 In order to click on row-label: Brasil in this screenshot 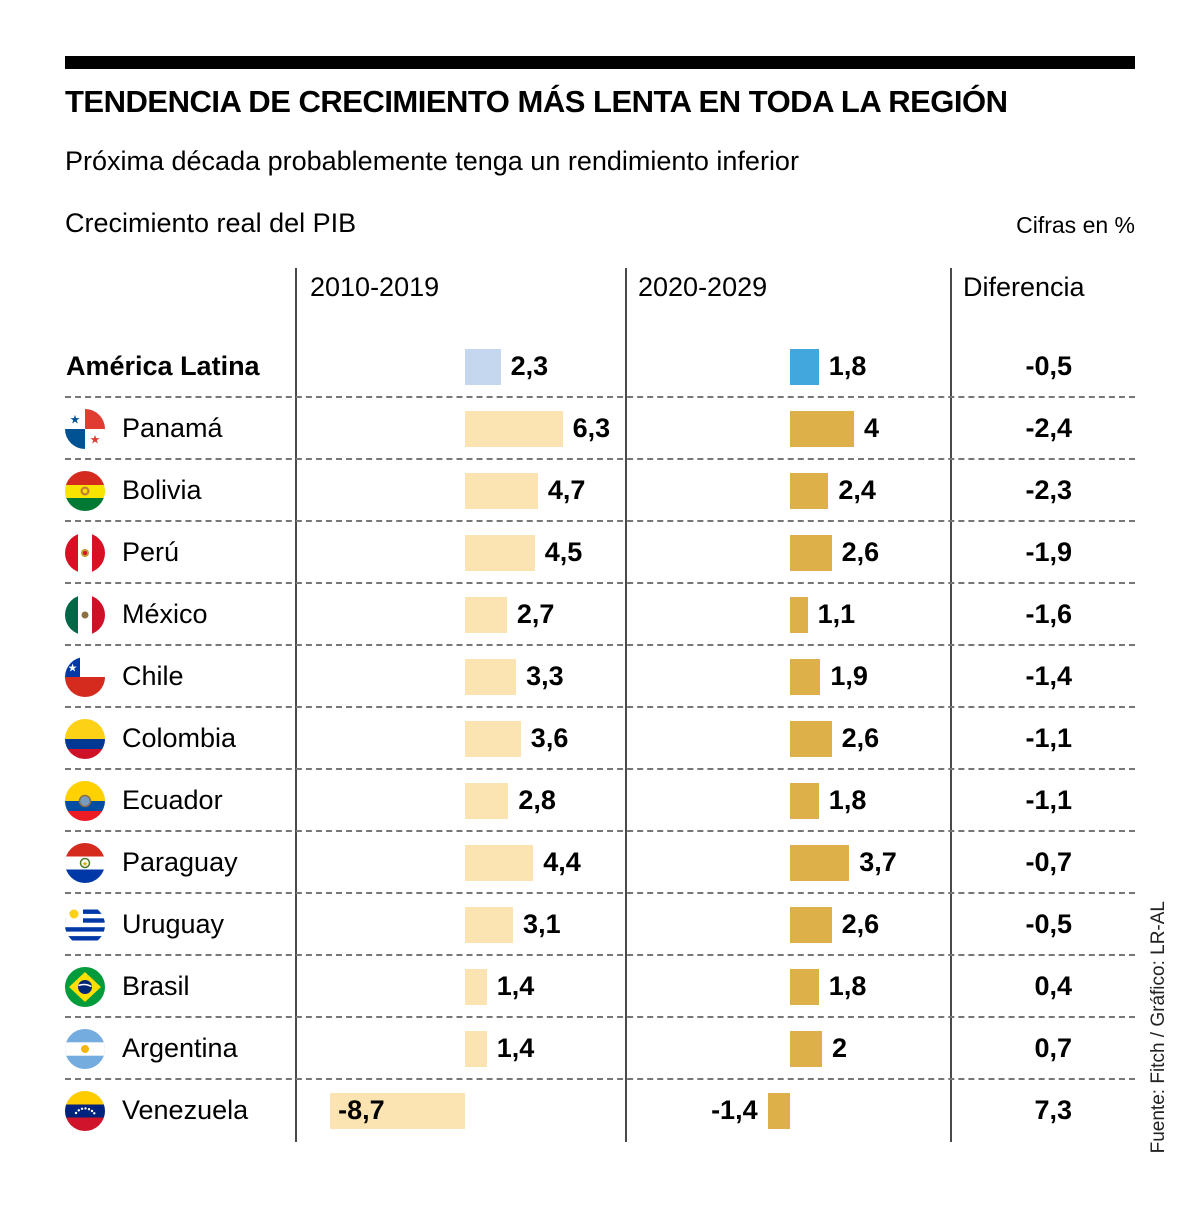, I will do `click(156, 986)`.